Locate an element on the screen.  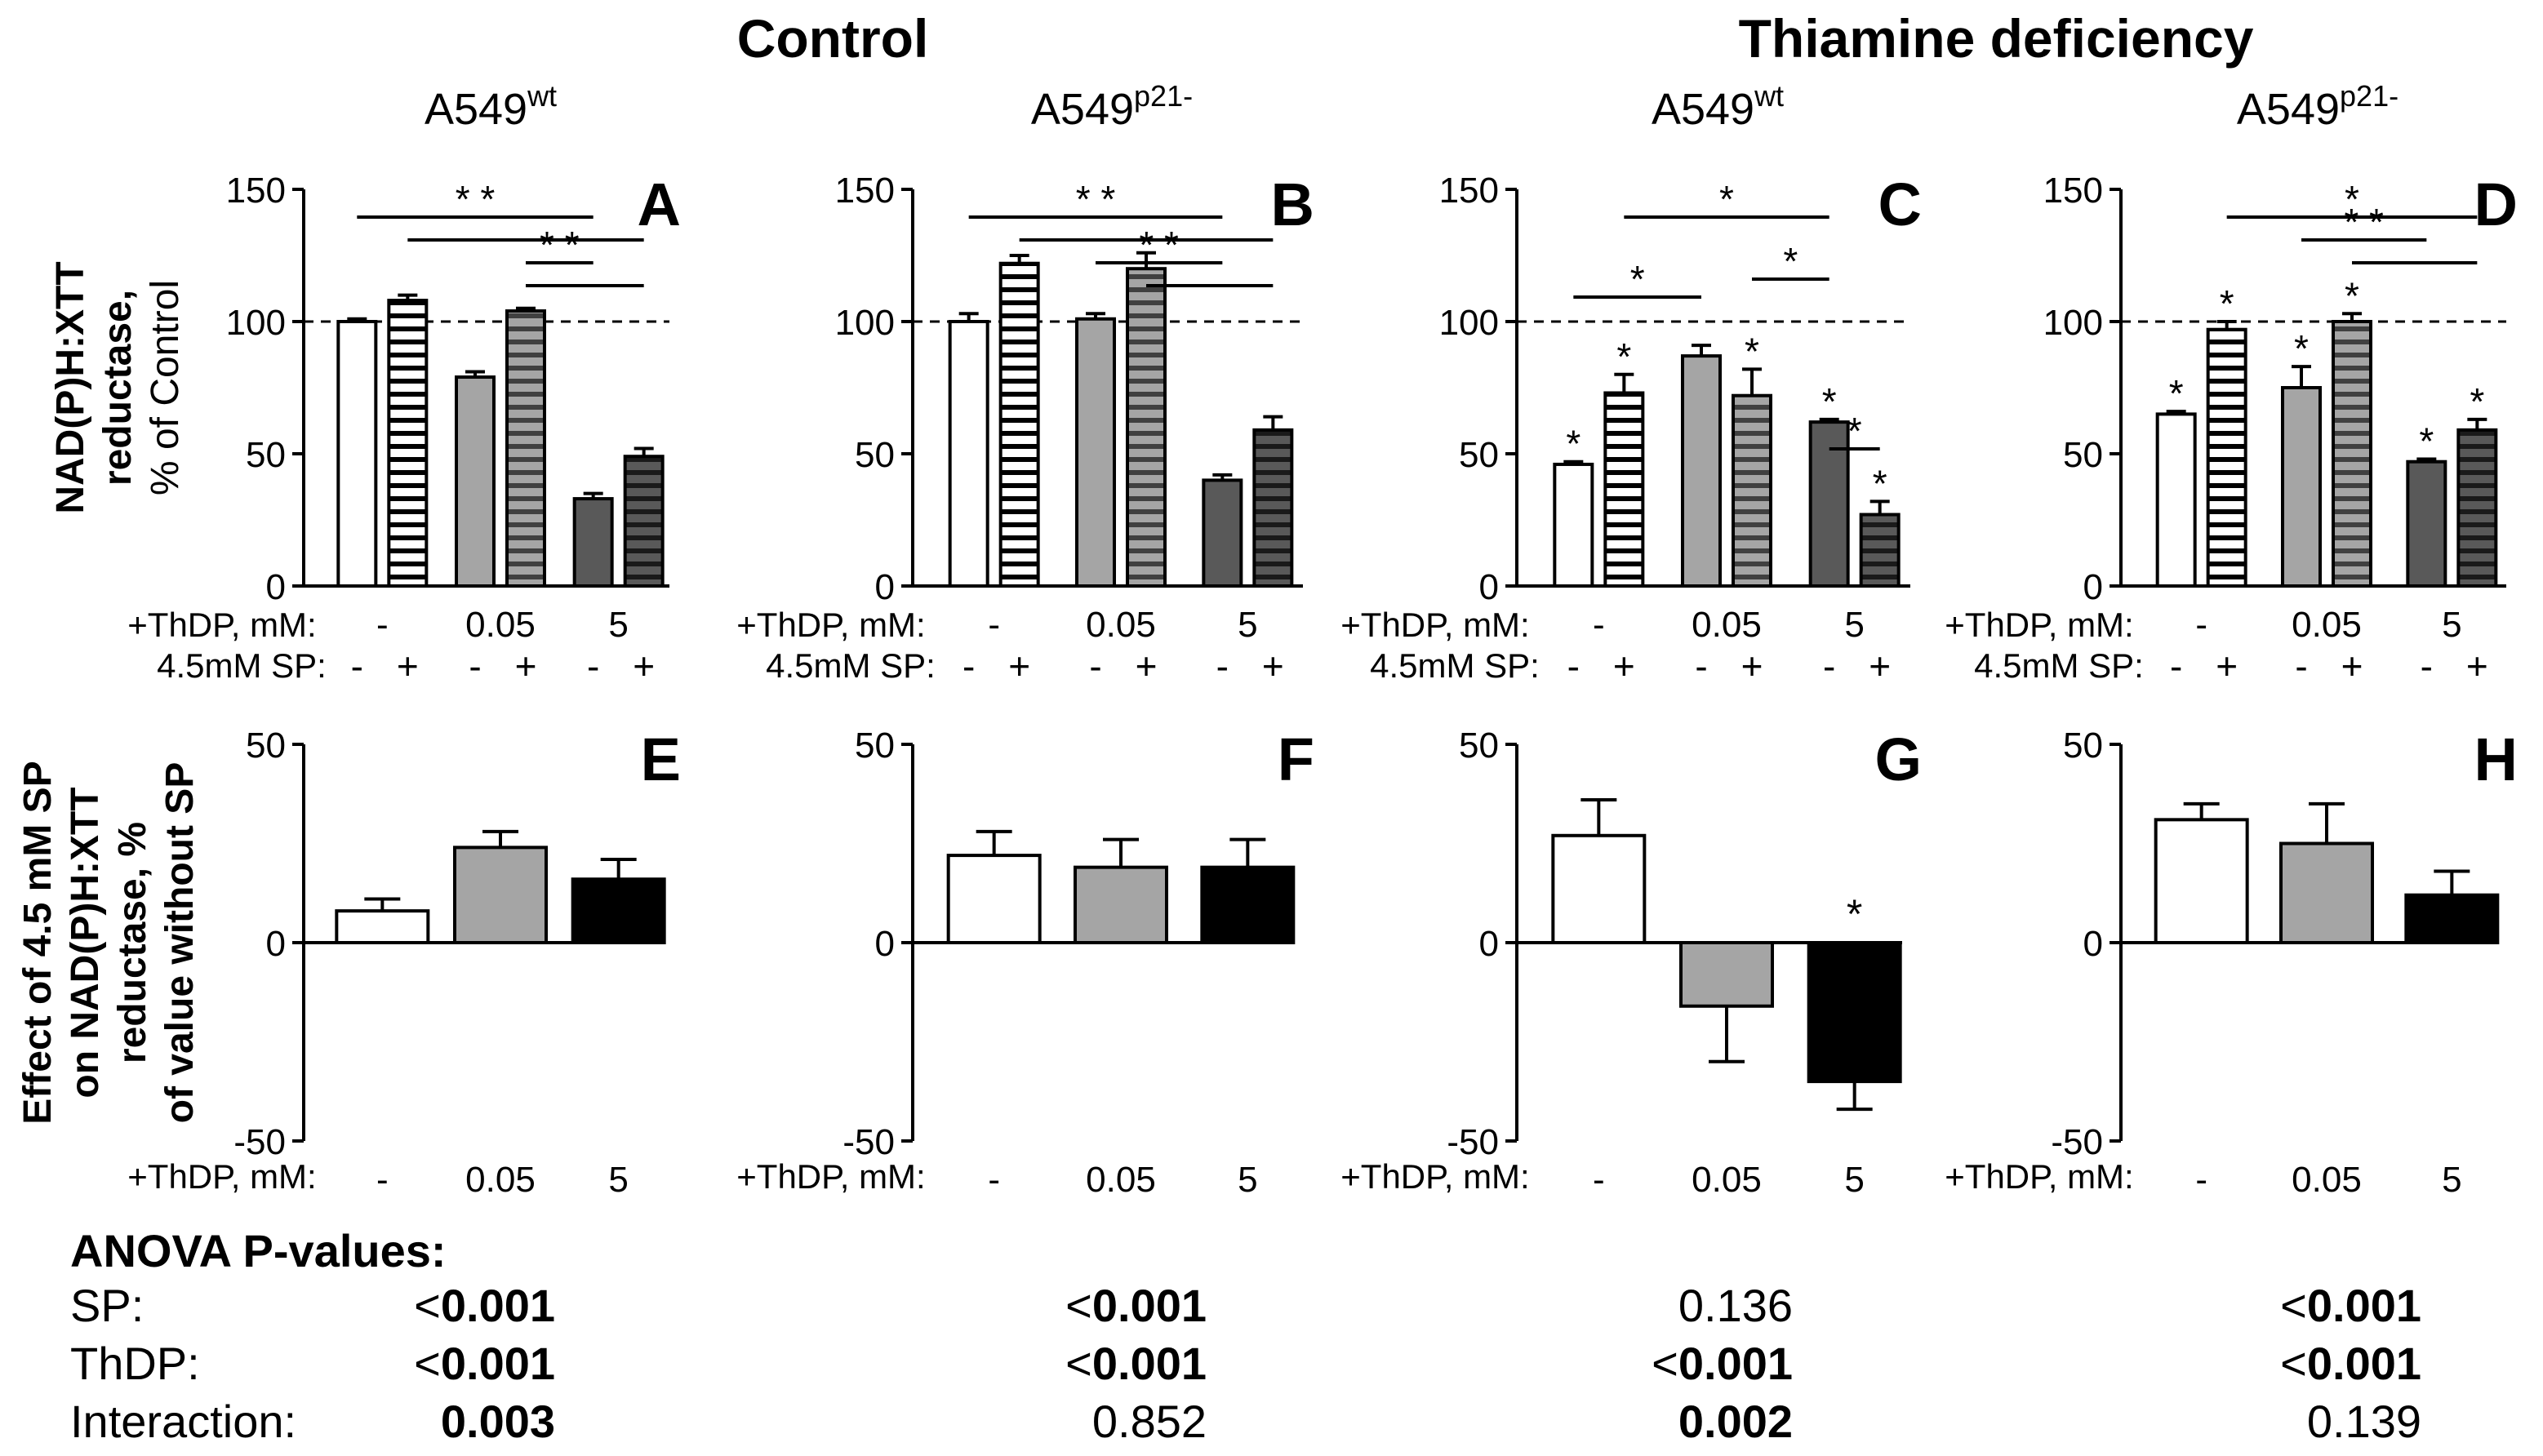
row1-ylabel-line3: % of Control is located at coordinates (165, 388).